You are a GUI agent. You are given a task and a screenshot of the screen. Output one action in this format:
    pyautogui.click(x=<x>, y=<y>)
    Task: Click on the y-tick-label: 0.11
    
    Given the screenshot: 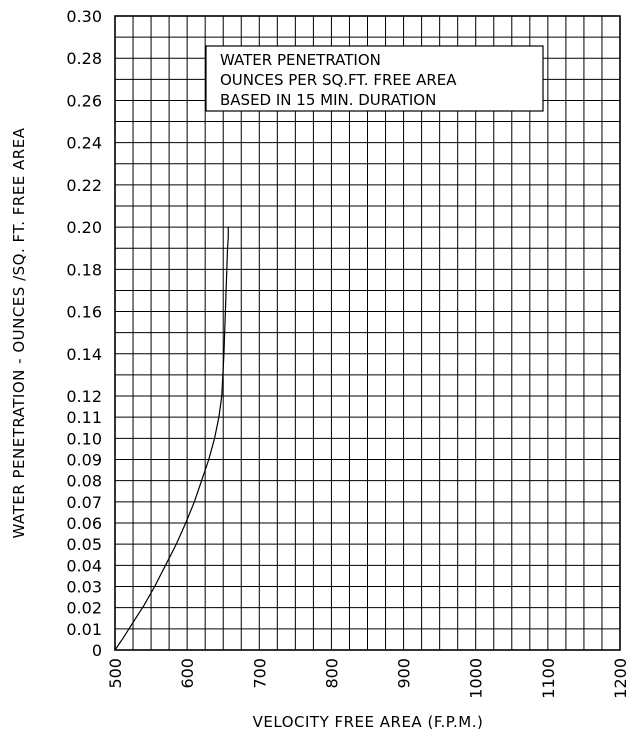 What is the action you would take?
    pyautogui.click(x=84, y=417)
    